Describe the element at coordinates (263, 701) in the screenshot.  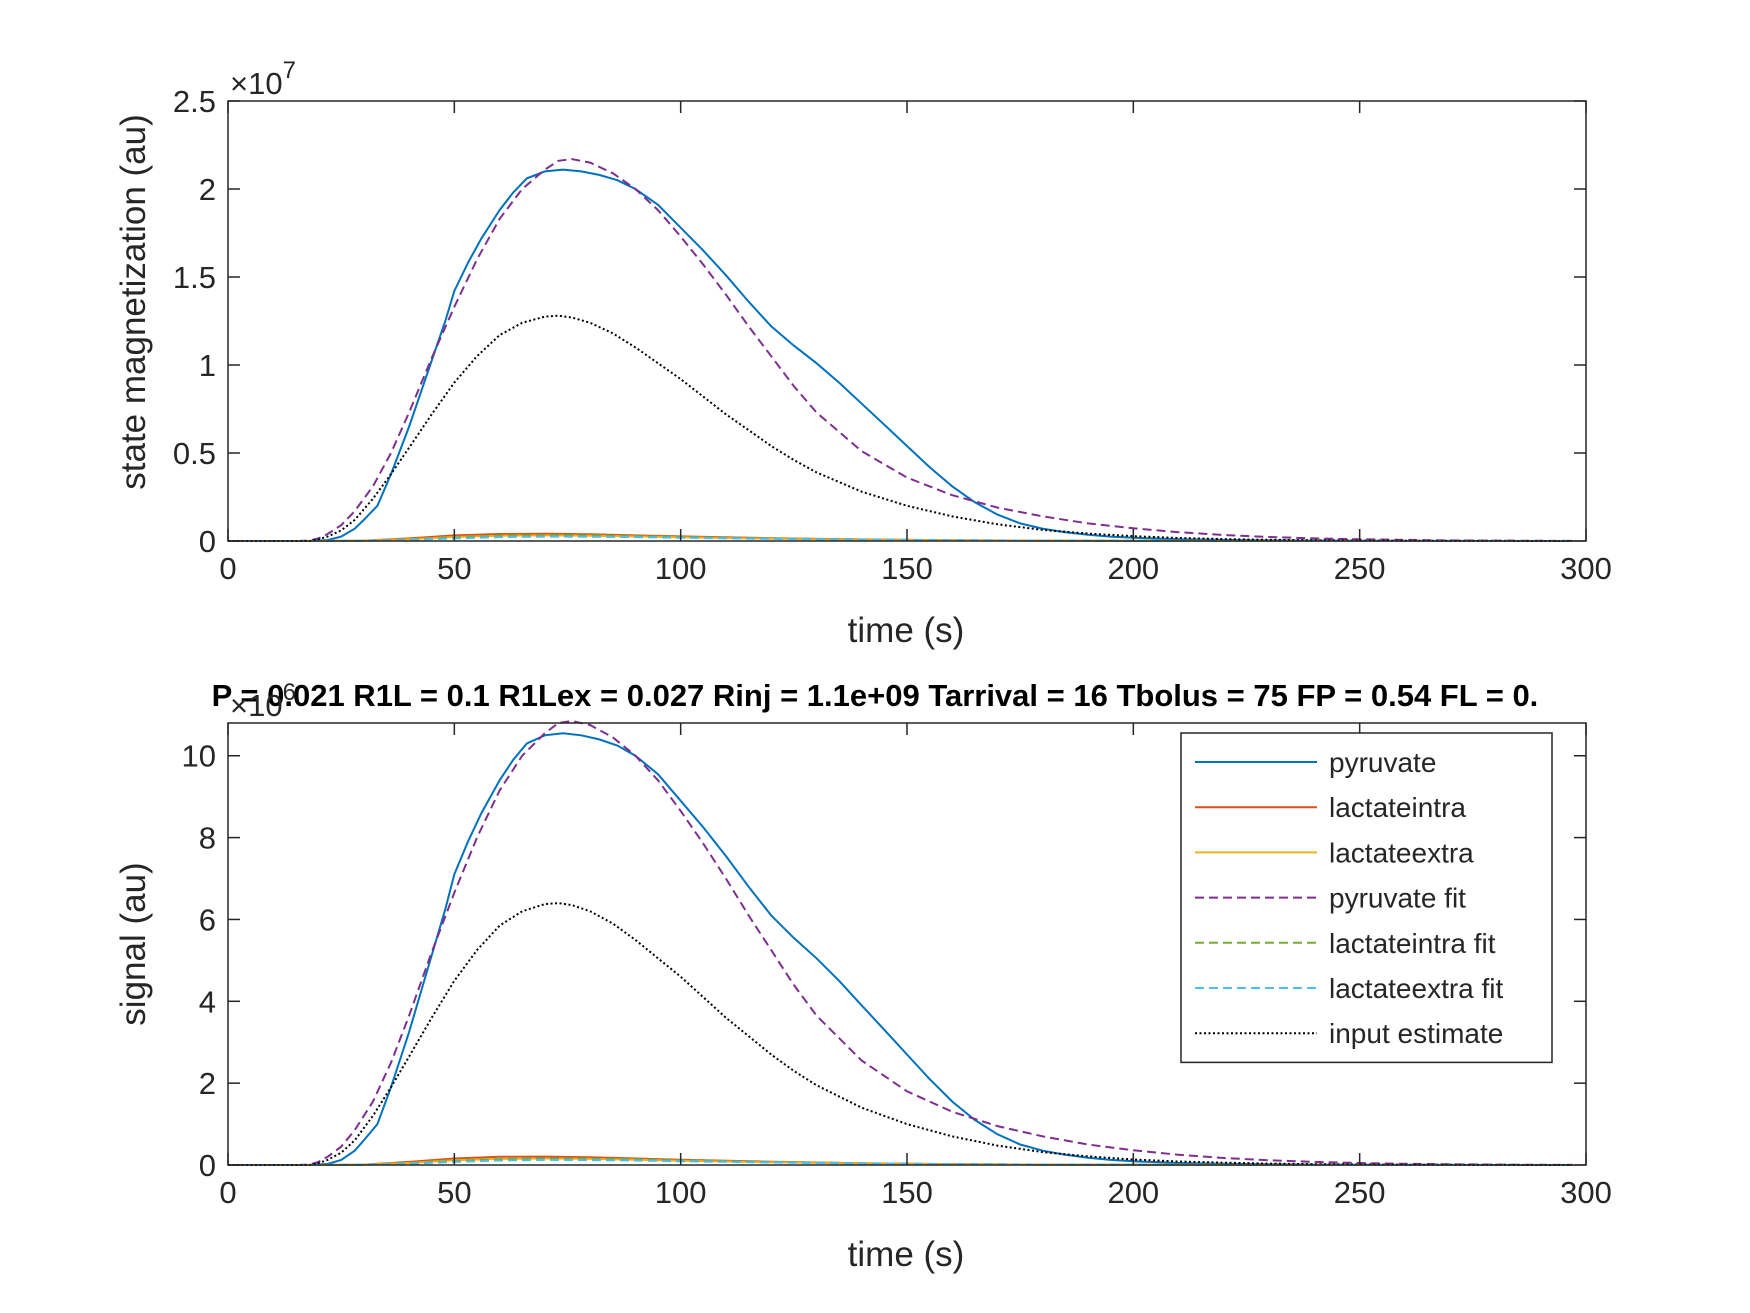
I see `bottom-plot-exponent-label: ×10⁶` at that location.